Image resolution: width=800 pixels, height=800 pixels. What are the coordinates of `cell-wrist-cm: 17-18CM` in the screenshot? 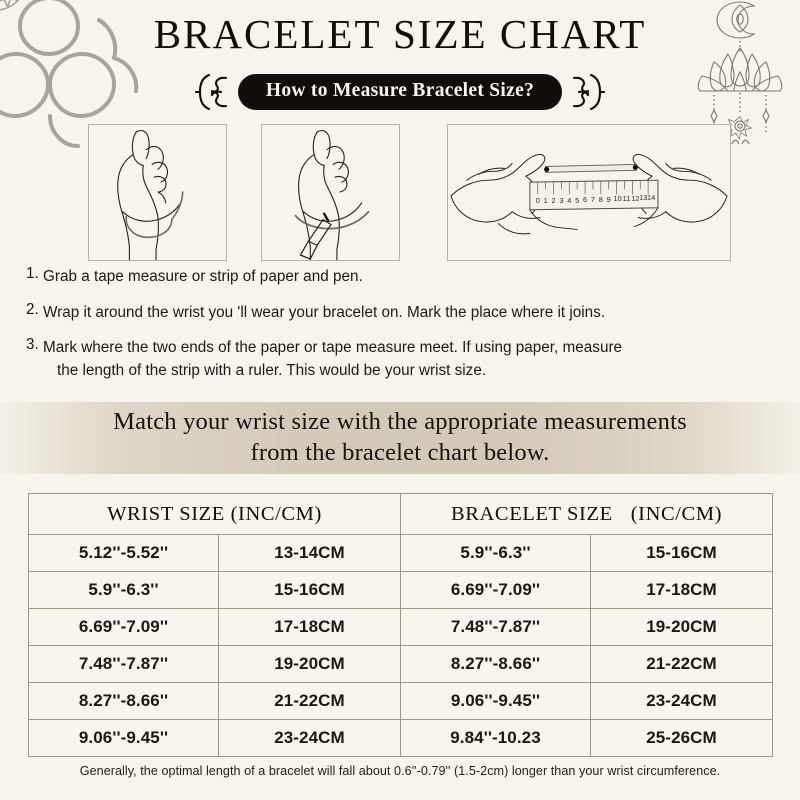 It's located at (309, 627).